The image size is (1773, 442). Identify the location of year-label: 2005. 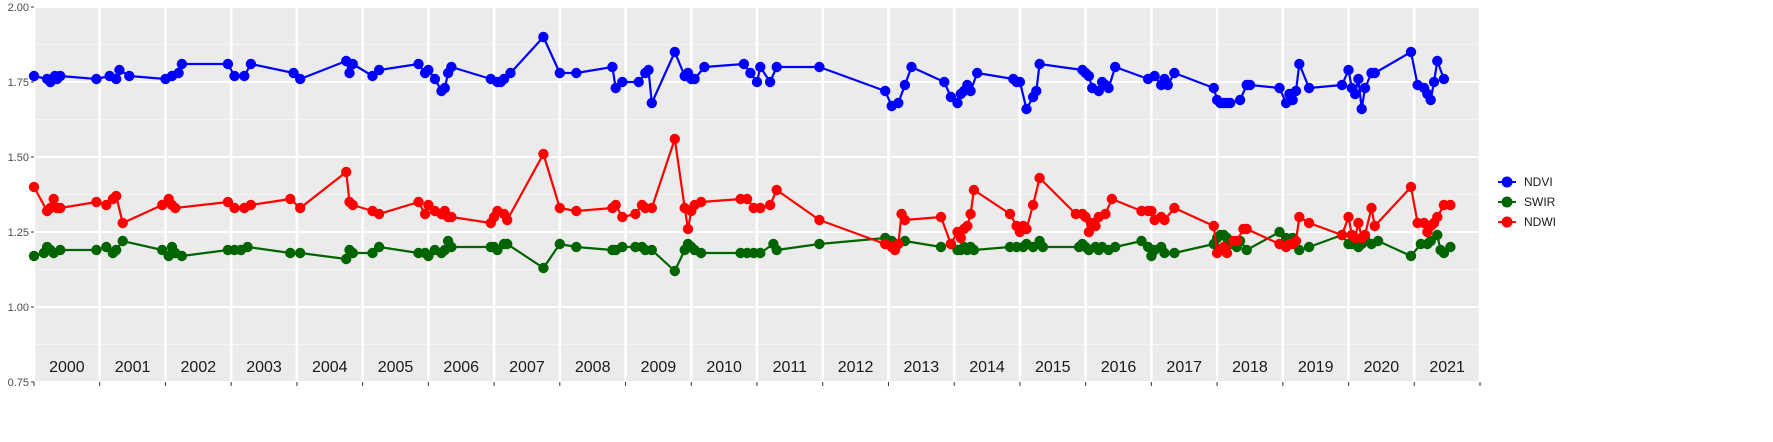
(396, 367).